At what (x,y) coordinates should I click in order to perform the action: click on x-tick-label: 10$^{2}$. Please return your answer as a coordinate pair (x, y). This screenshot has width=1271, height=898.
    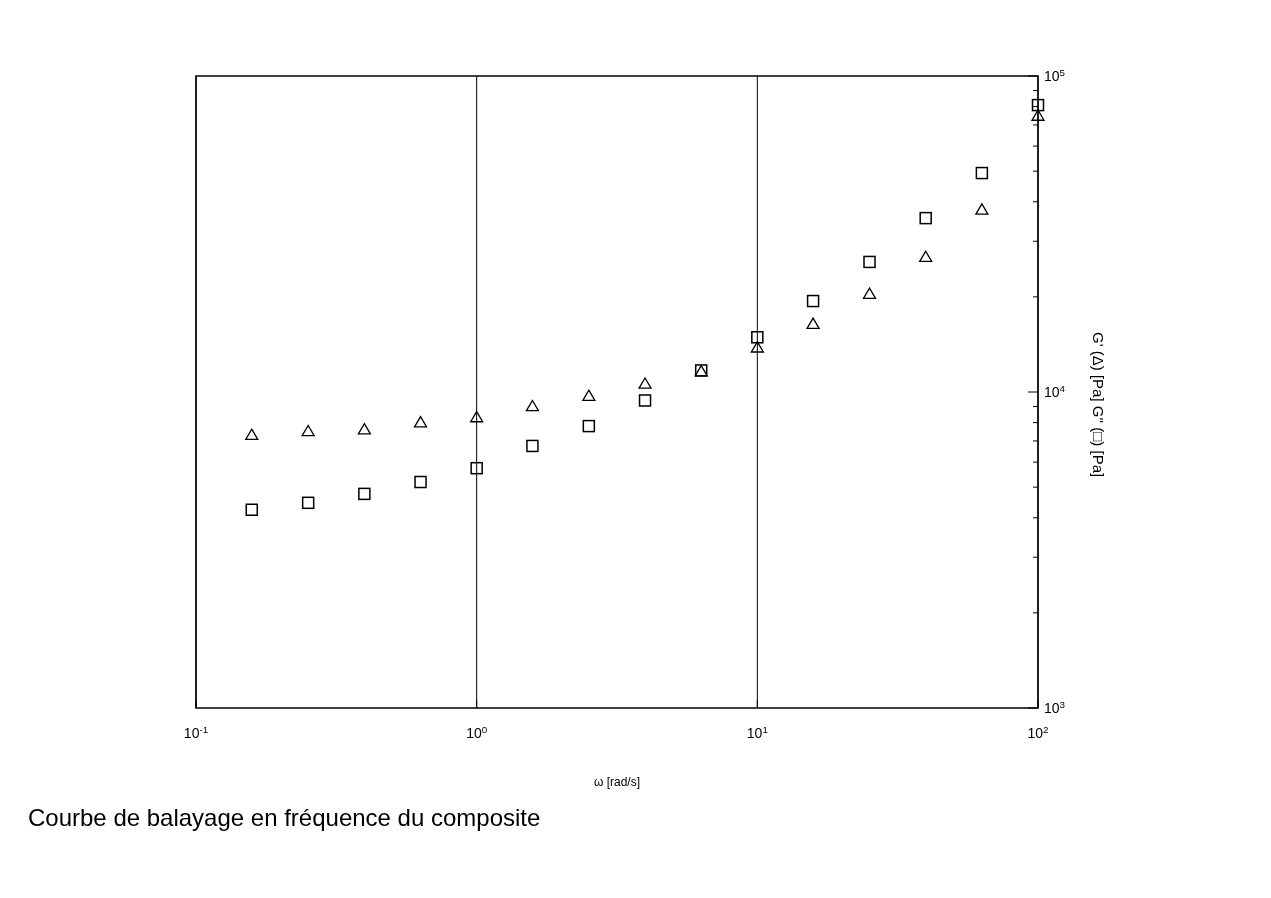
    Looking at the image, I should click on (1038, 732).